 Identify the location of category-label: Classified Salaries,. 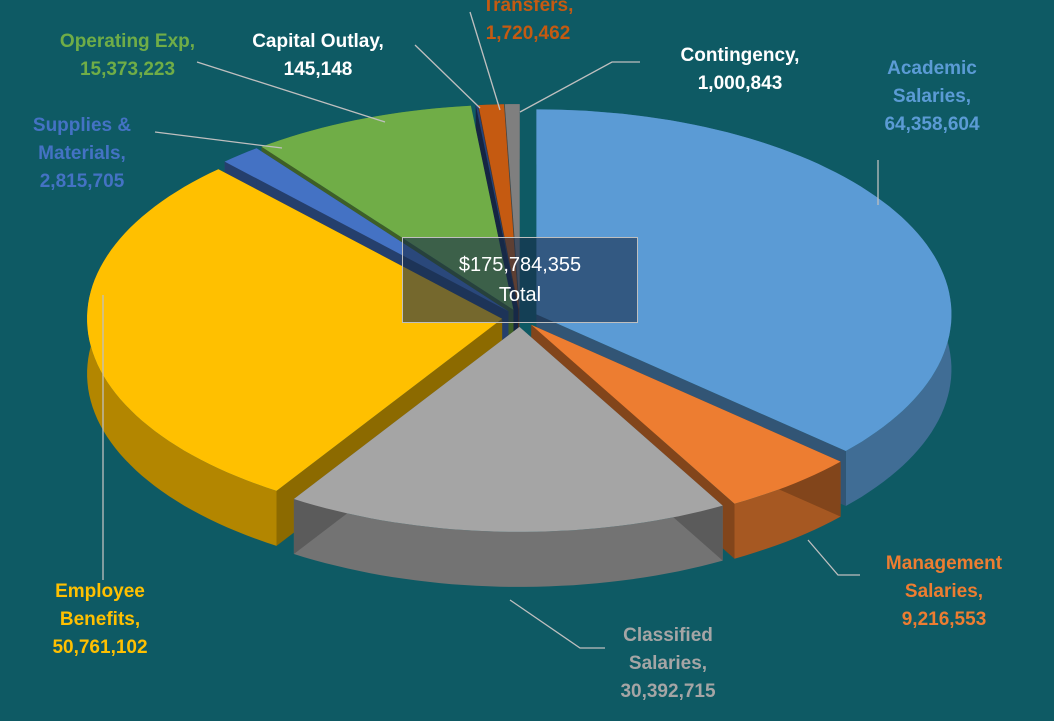
(668, 649).